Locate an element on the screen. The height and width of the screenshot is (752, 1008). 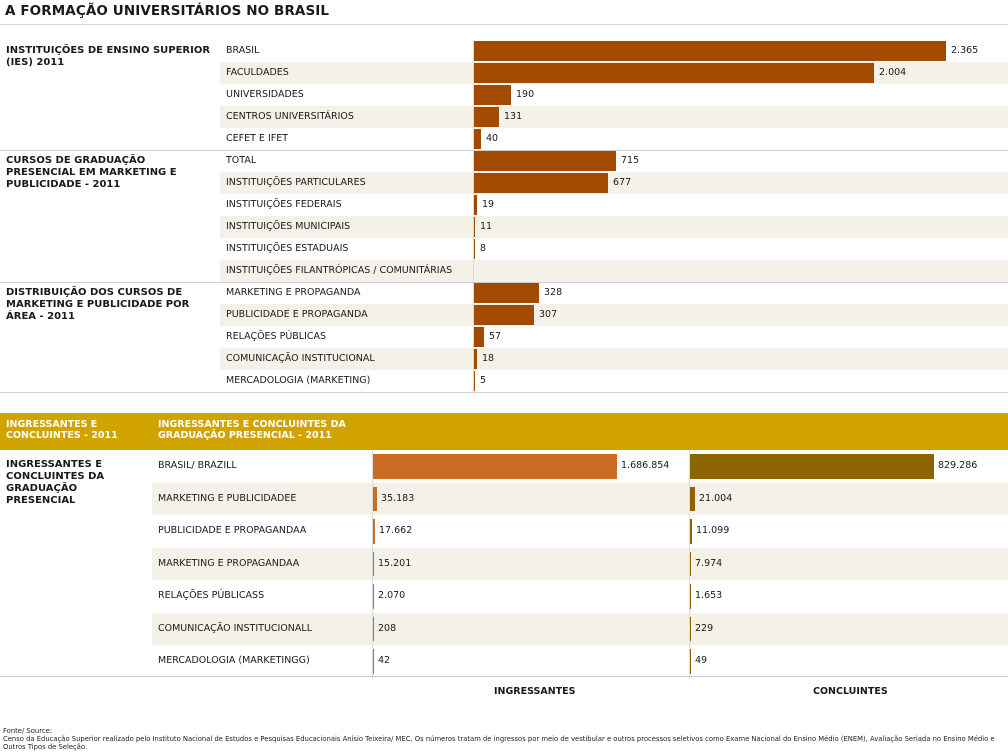
bar-category-label: MERCADOLOGIA (MARKETING) is located at coordinates (298, 380).